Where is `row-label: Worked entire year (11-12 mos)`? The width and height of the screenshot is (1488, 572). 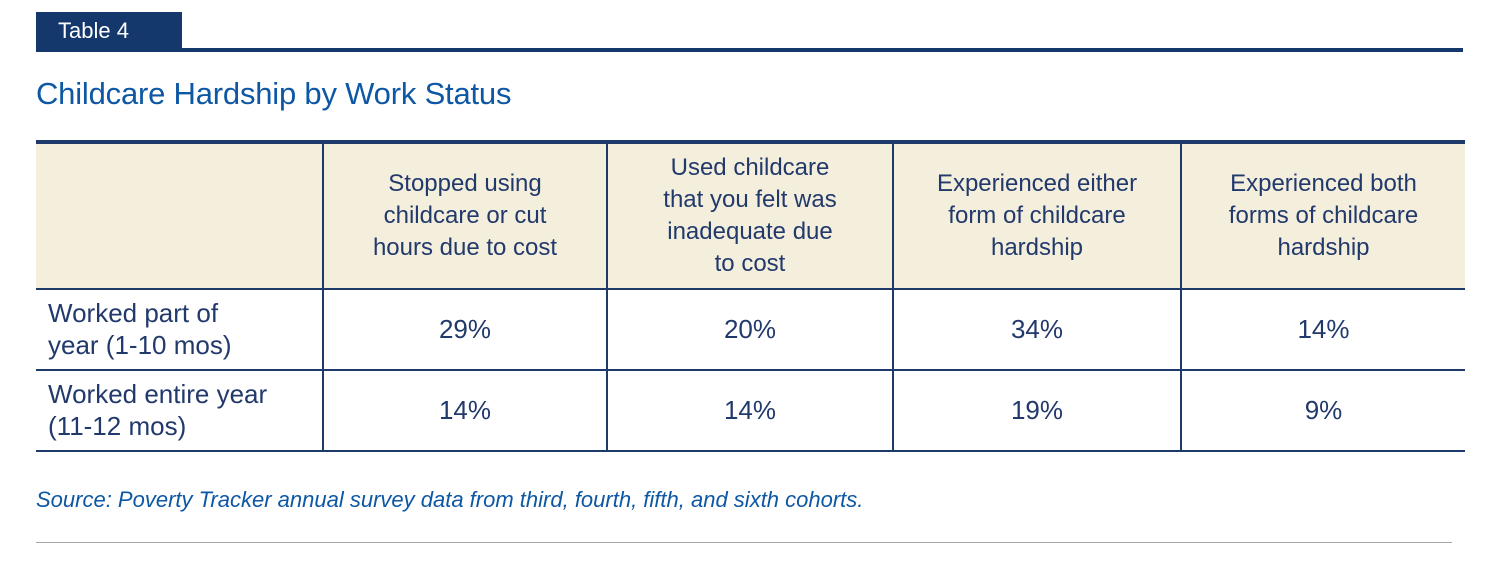 row-label: Worked entire year (11-12 mos) is located at coordinates (179, 409).